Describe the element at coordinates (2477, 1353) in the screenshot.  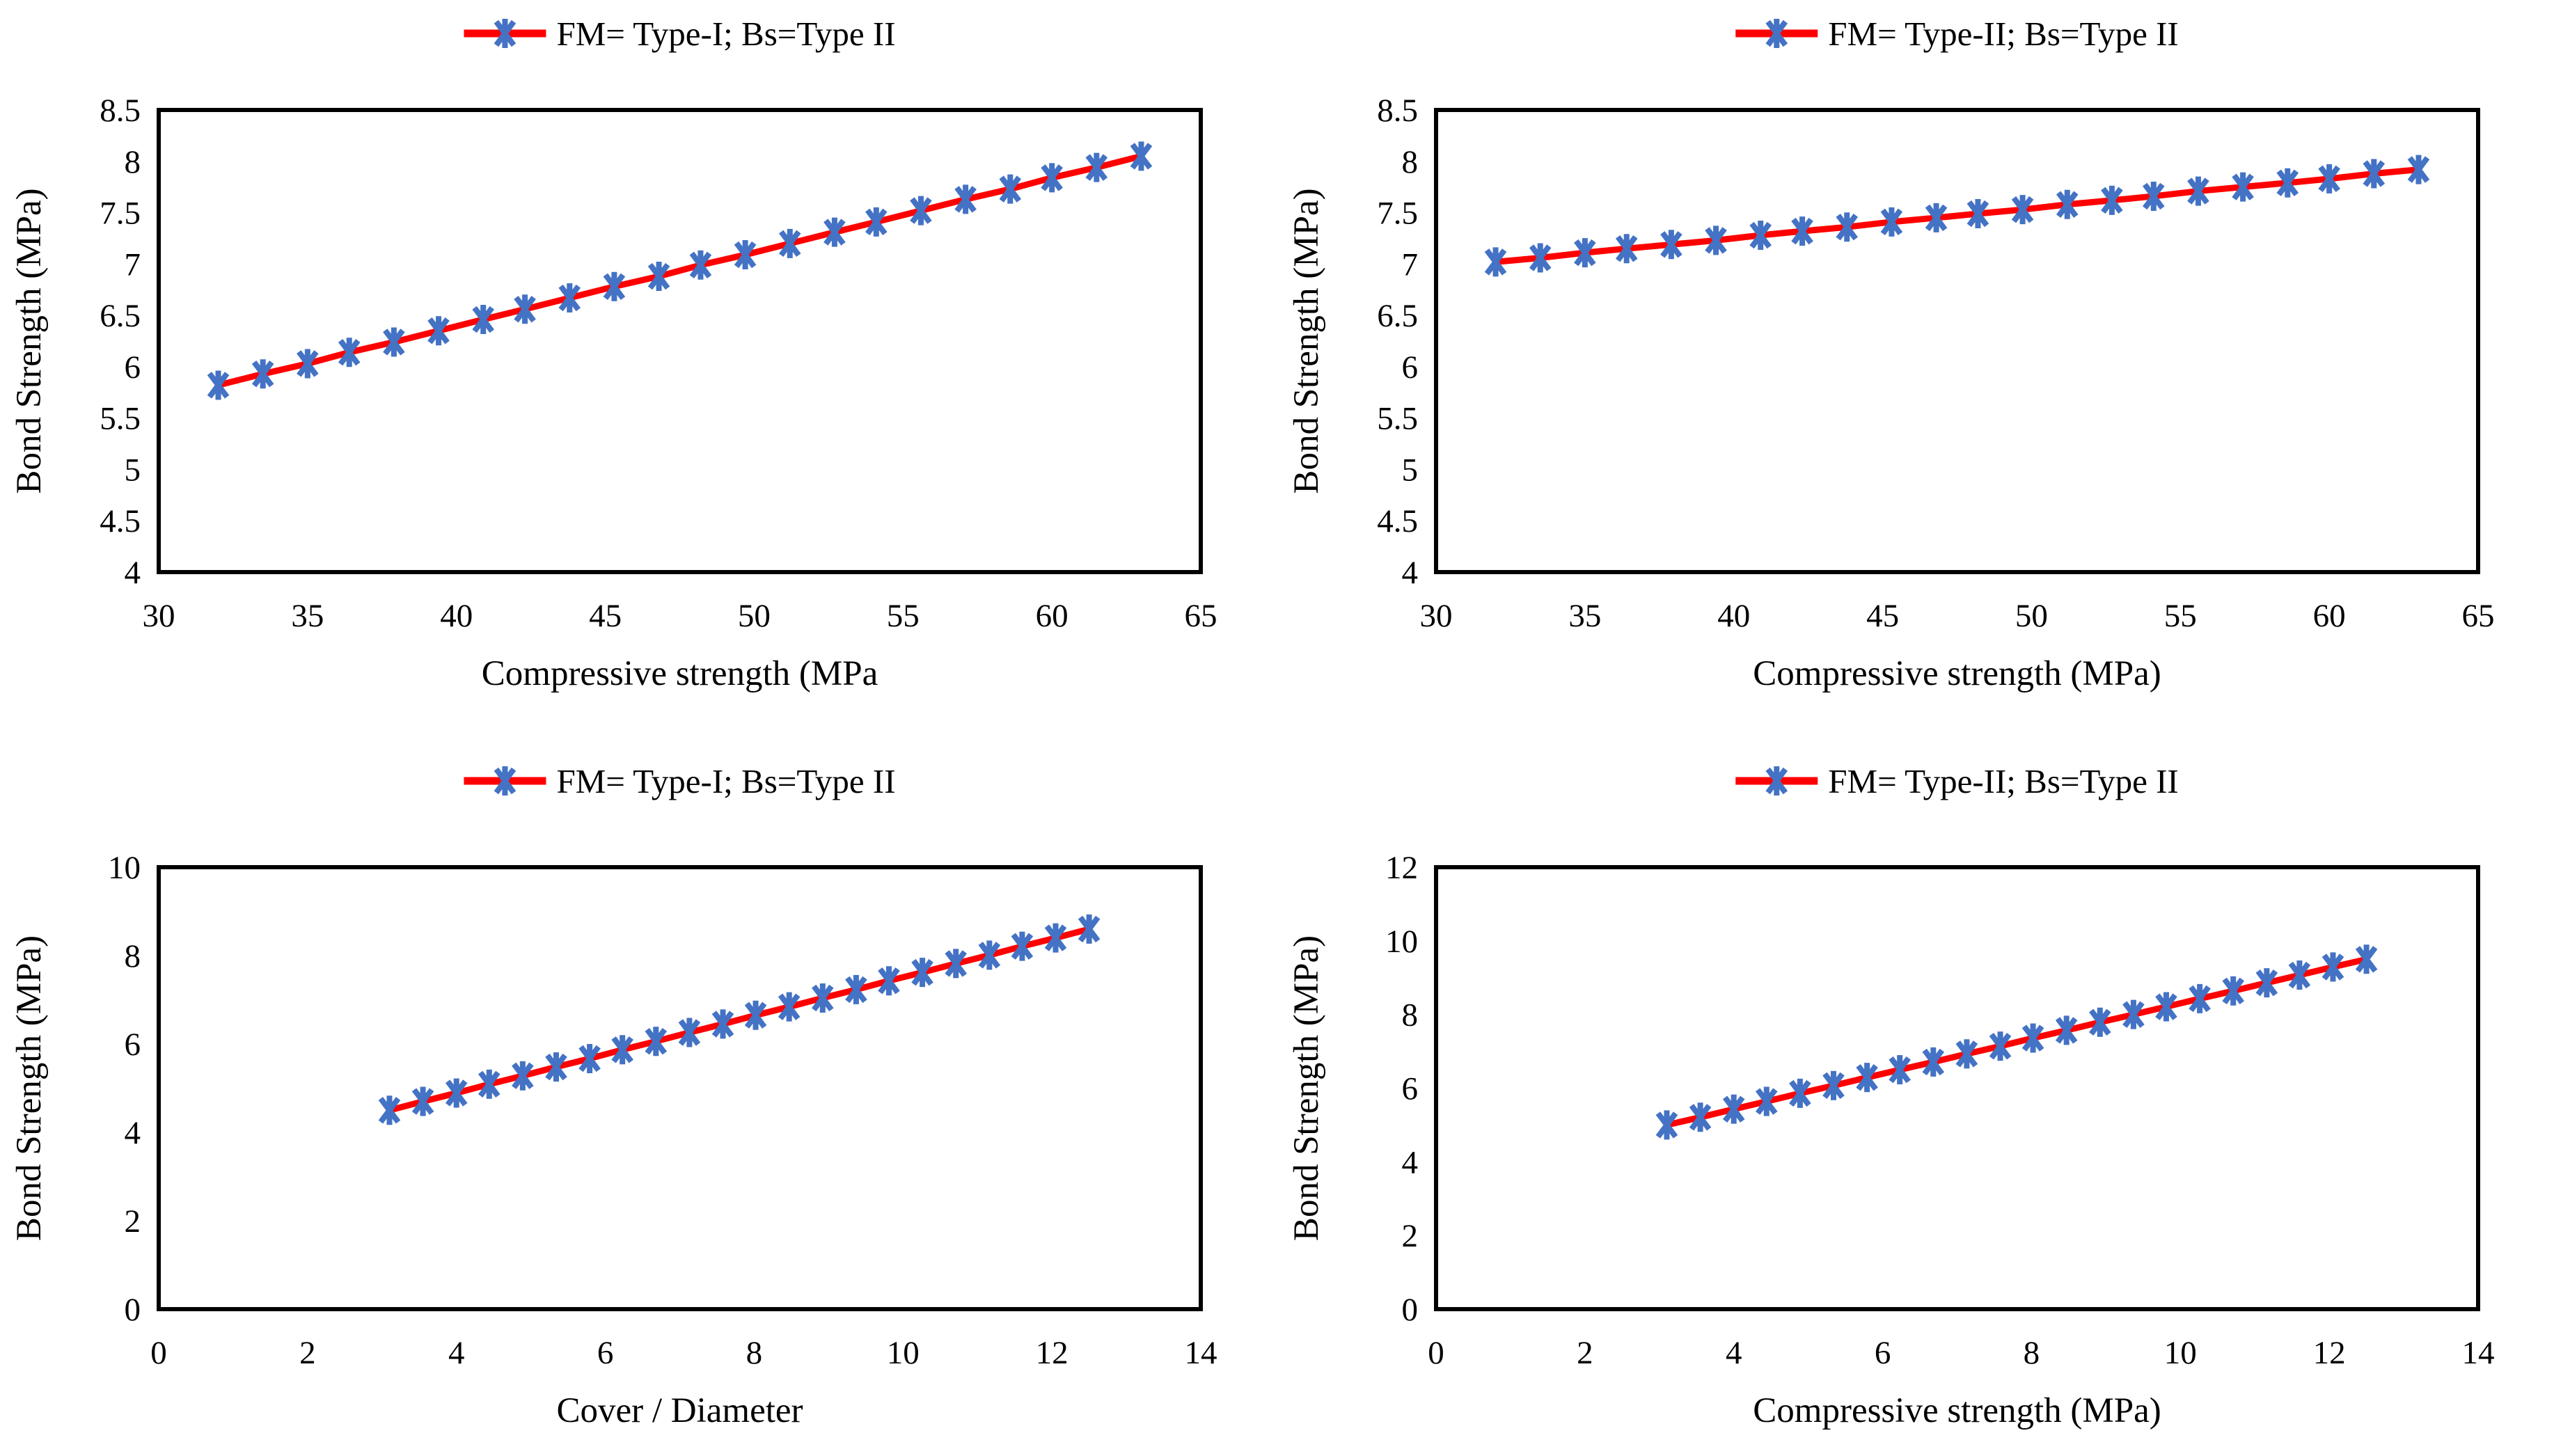
I see `x-tick-label: 14` at that location.